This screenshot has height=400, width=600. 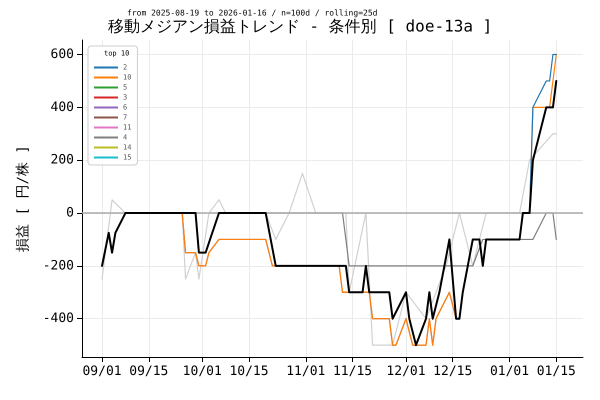 What do you see at coordinates (58, 266) in the screenshot?
I see `y-tick-label: -200` at bounding box center [58, 266].